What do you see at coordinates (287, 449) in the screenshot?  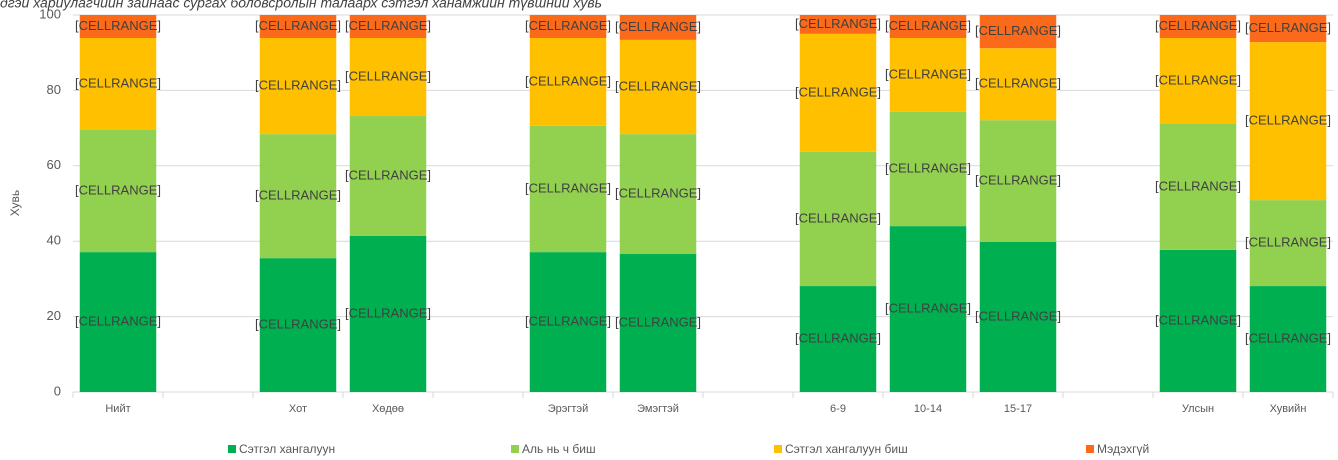 I see `legend-label: Сэтгэл хангалуун` at bounding box center [287, 449].